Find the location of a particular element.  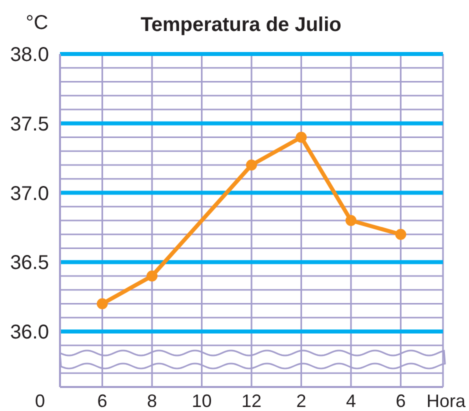

x-tick-label: 10 is located at coordinates (202, 401).